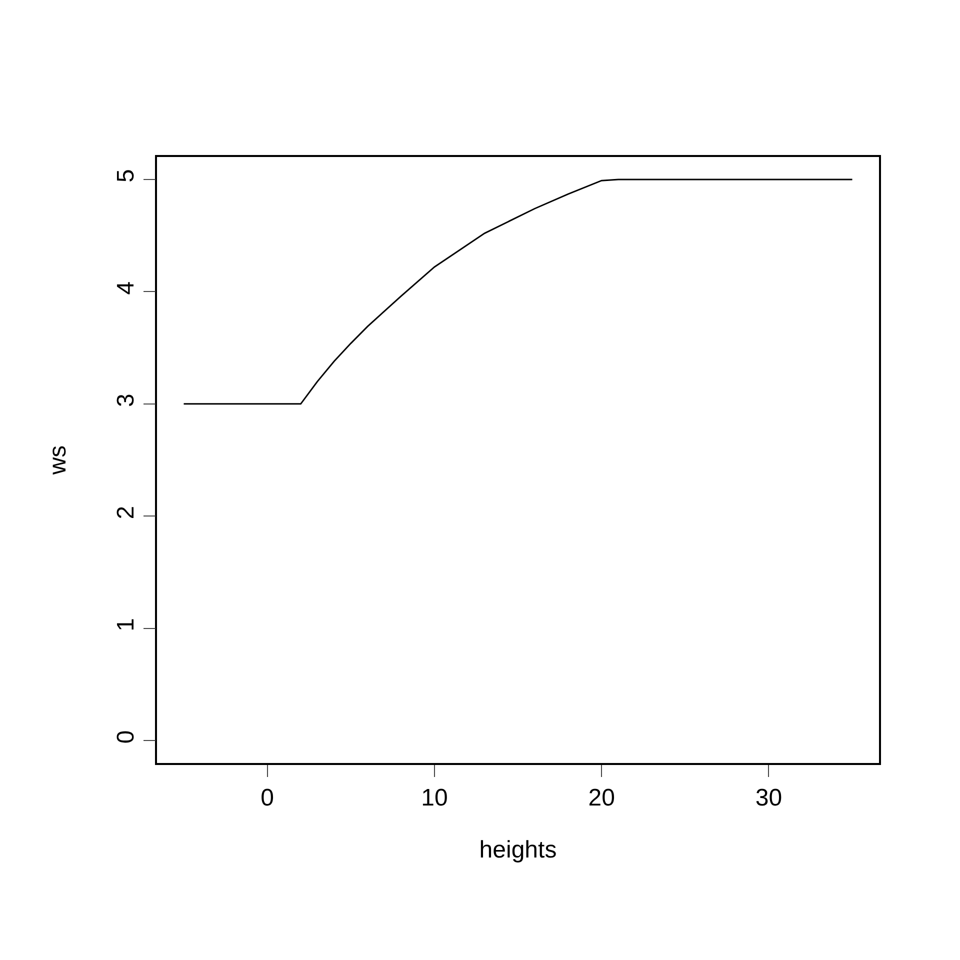 The image size is (960, 960). Describe the element at coordinates (434, 798) in the screenshot. I see `x-tick-label: 10` at that location.